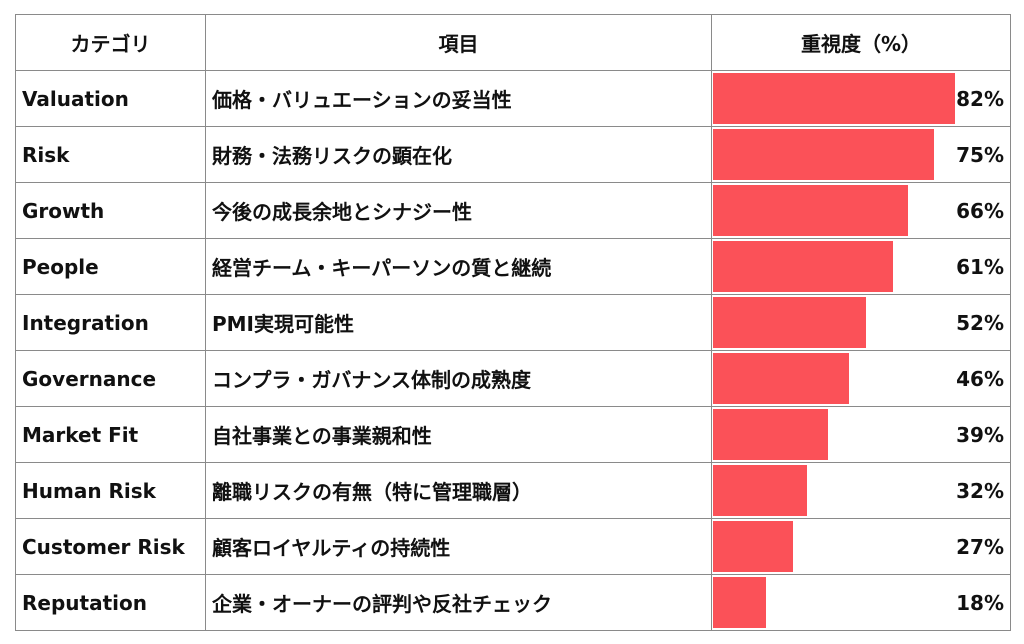 The height and width of the screenshot is (644, 1024). I want to click on bar-cell: 75%, so click(861, 154).